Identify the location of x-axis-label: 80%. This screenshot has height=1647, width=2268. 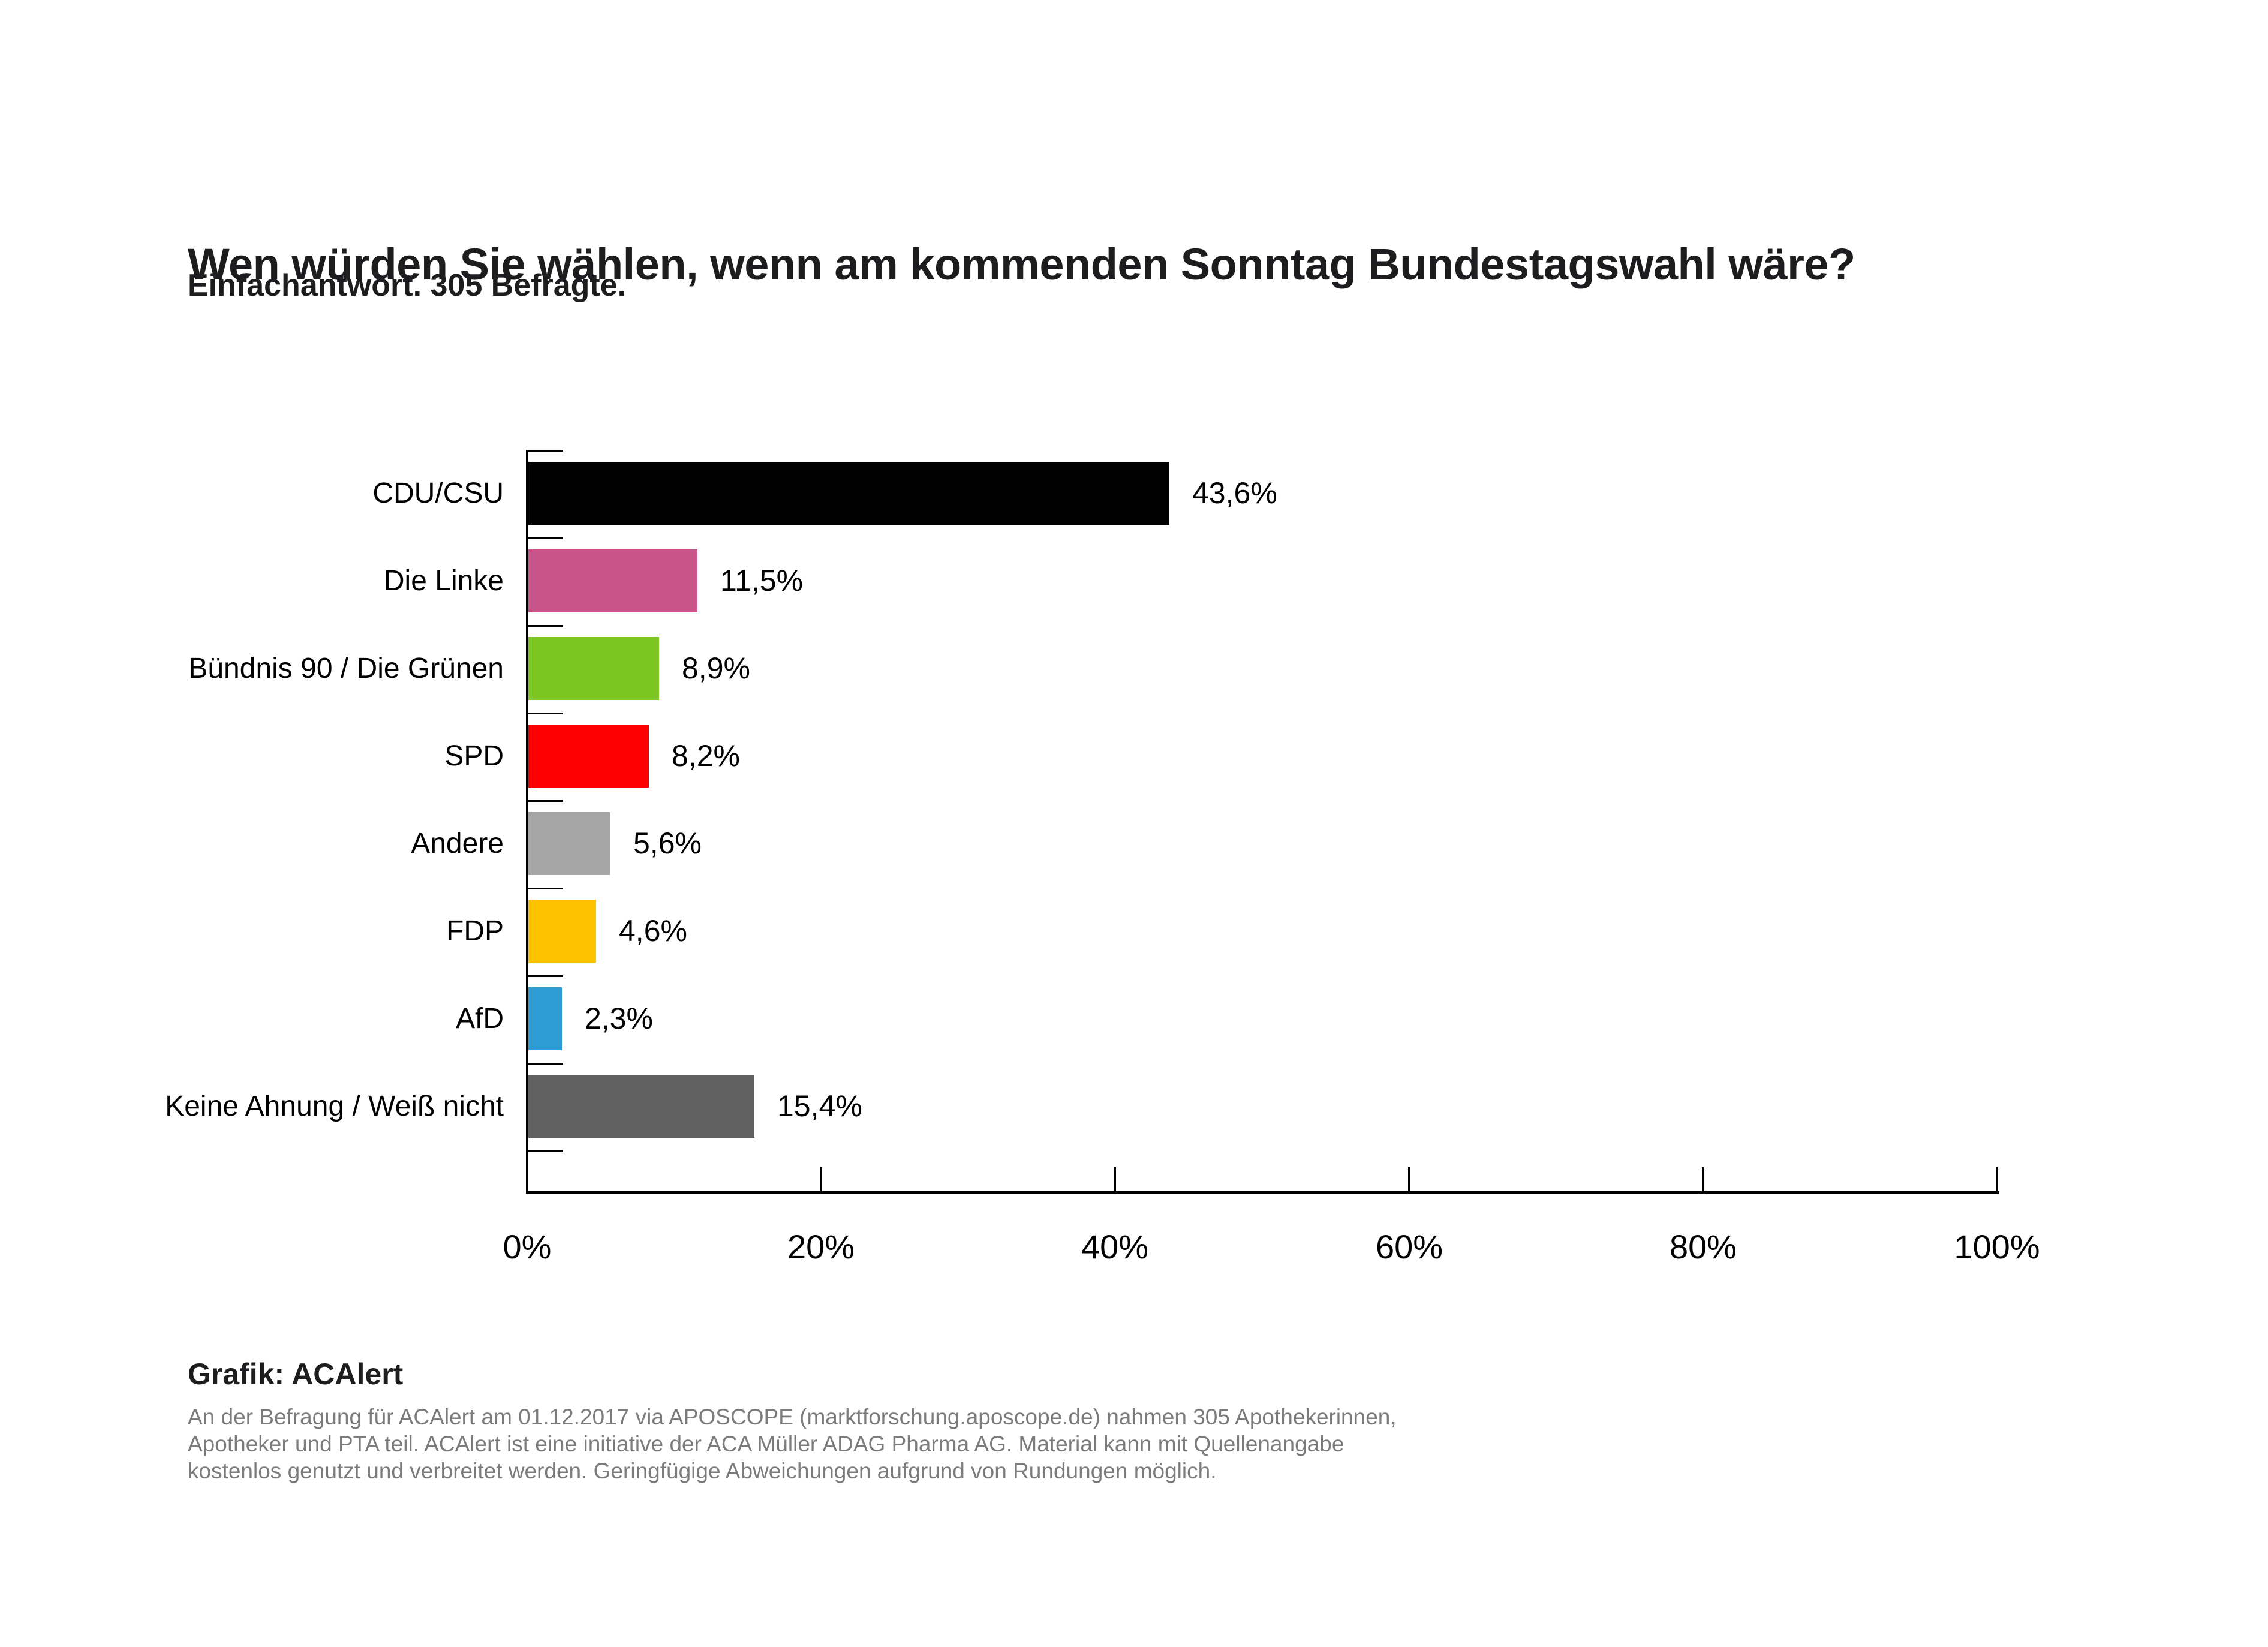
(1703, 1247).